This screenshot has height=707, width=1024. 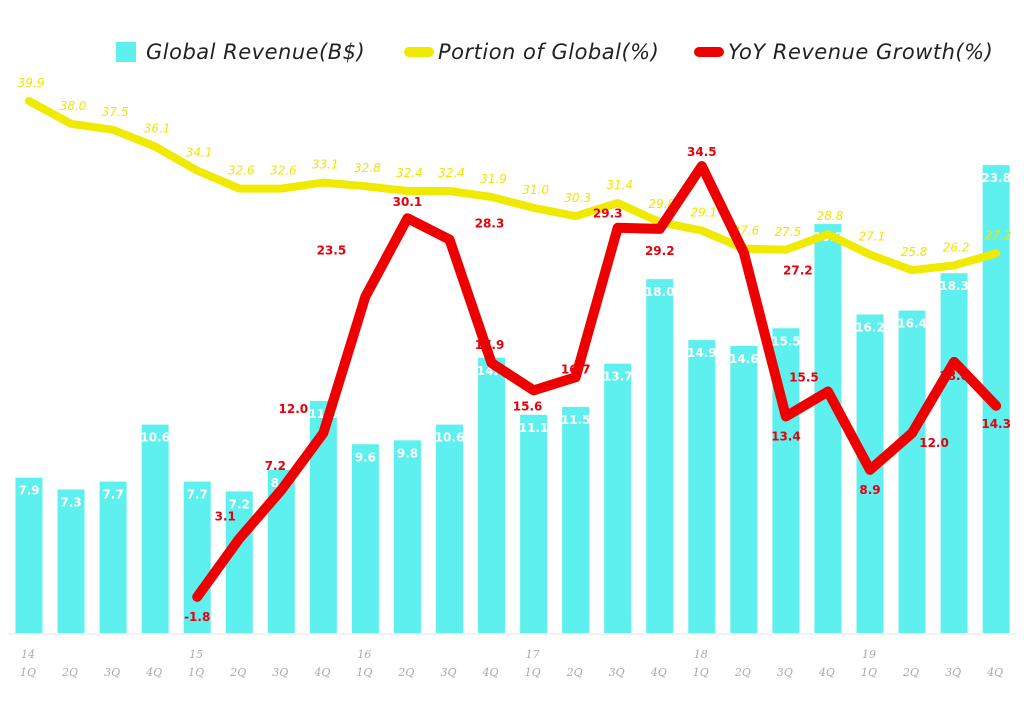 I want to click on bar-value-label: 9.6, so click(x=365, y=457).